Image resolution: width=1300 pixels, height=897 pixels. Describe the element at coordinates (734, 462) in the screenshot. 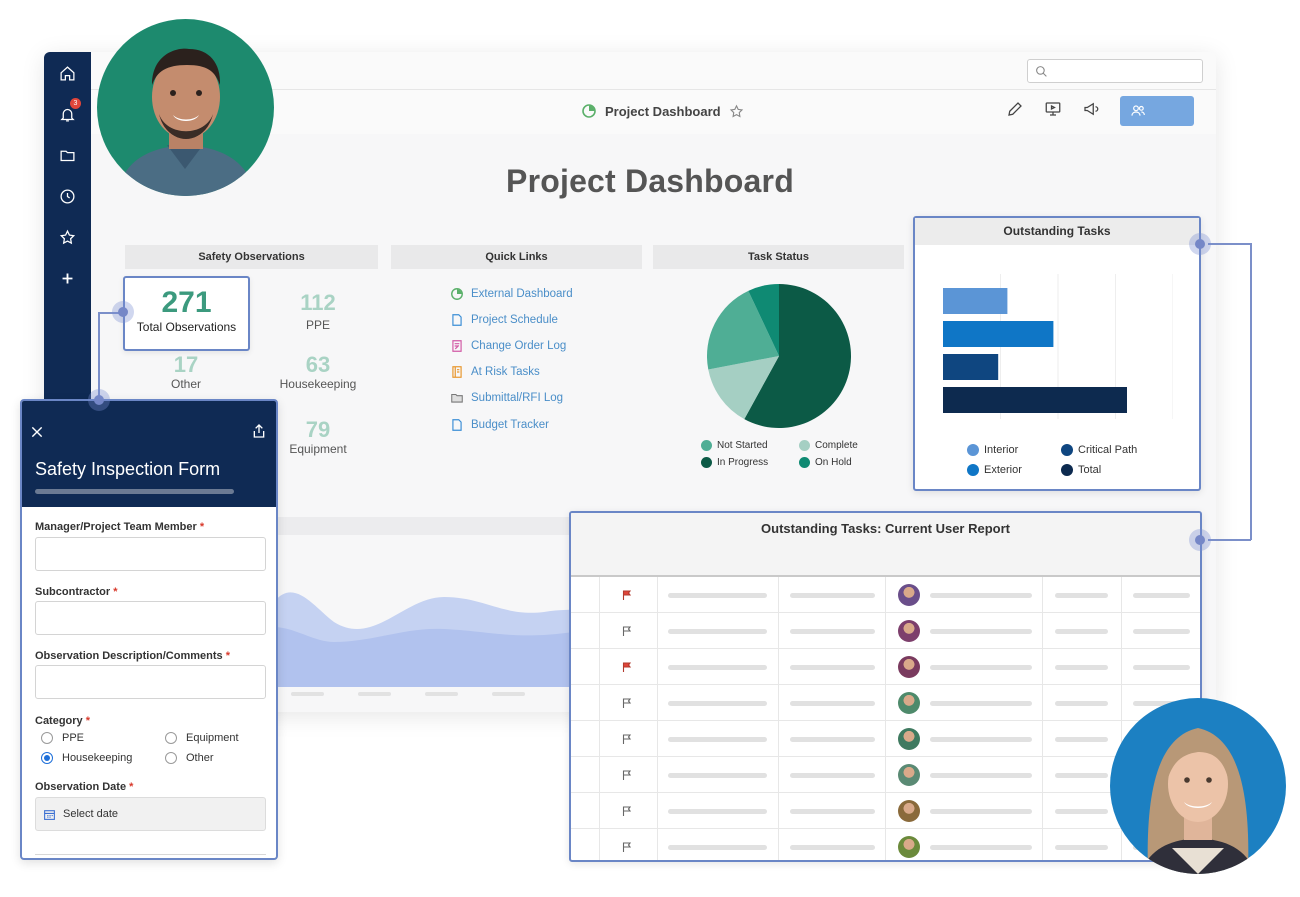

I see `legend-in-progress: In Progress` at that location.